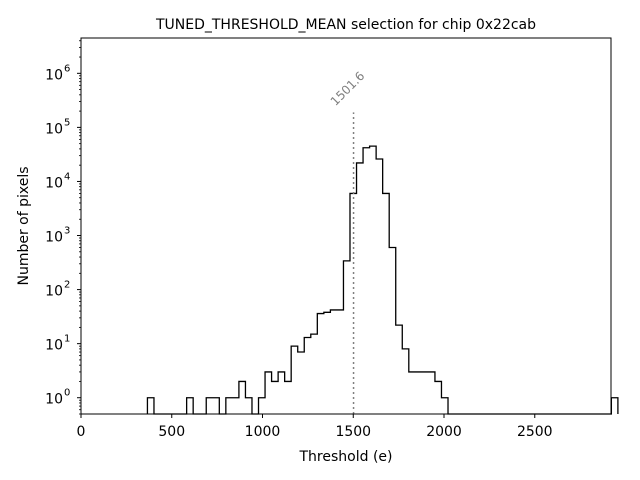 Image resolution: width=640 pixels, height=480 pixels. Describe the element at coordinates (171, 432) in the screenshot. I see `x-tick-label: 500` at that location.